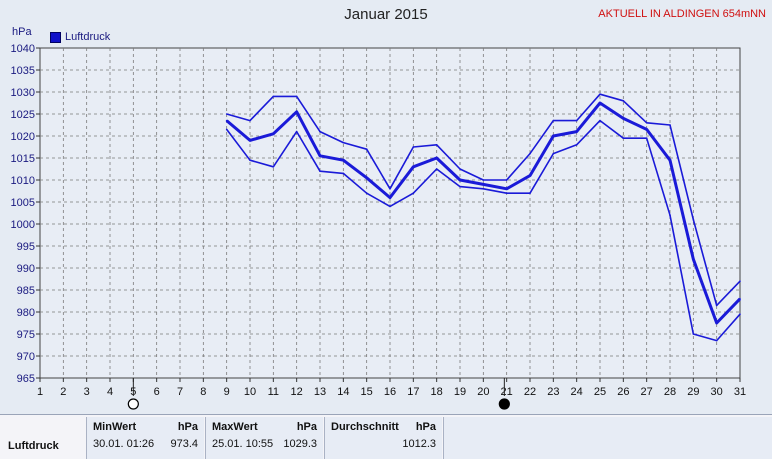  Describe the element at coordinates (80, 37) in the screenshot. I see `legend: Luftdruck` at that location.